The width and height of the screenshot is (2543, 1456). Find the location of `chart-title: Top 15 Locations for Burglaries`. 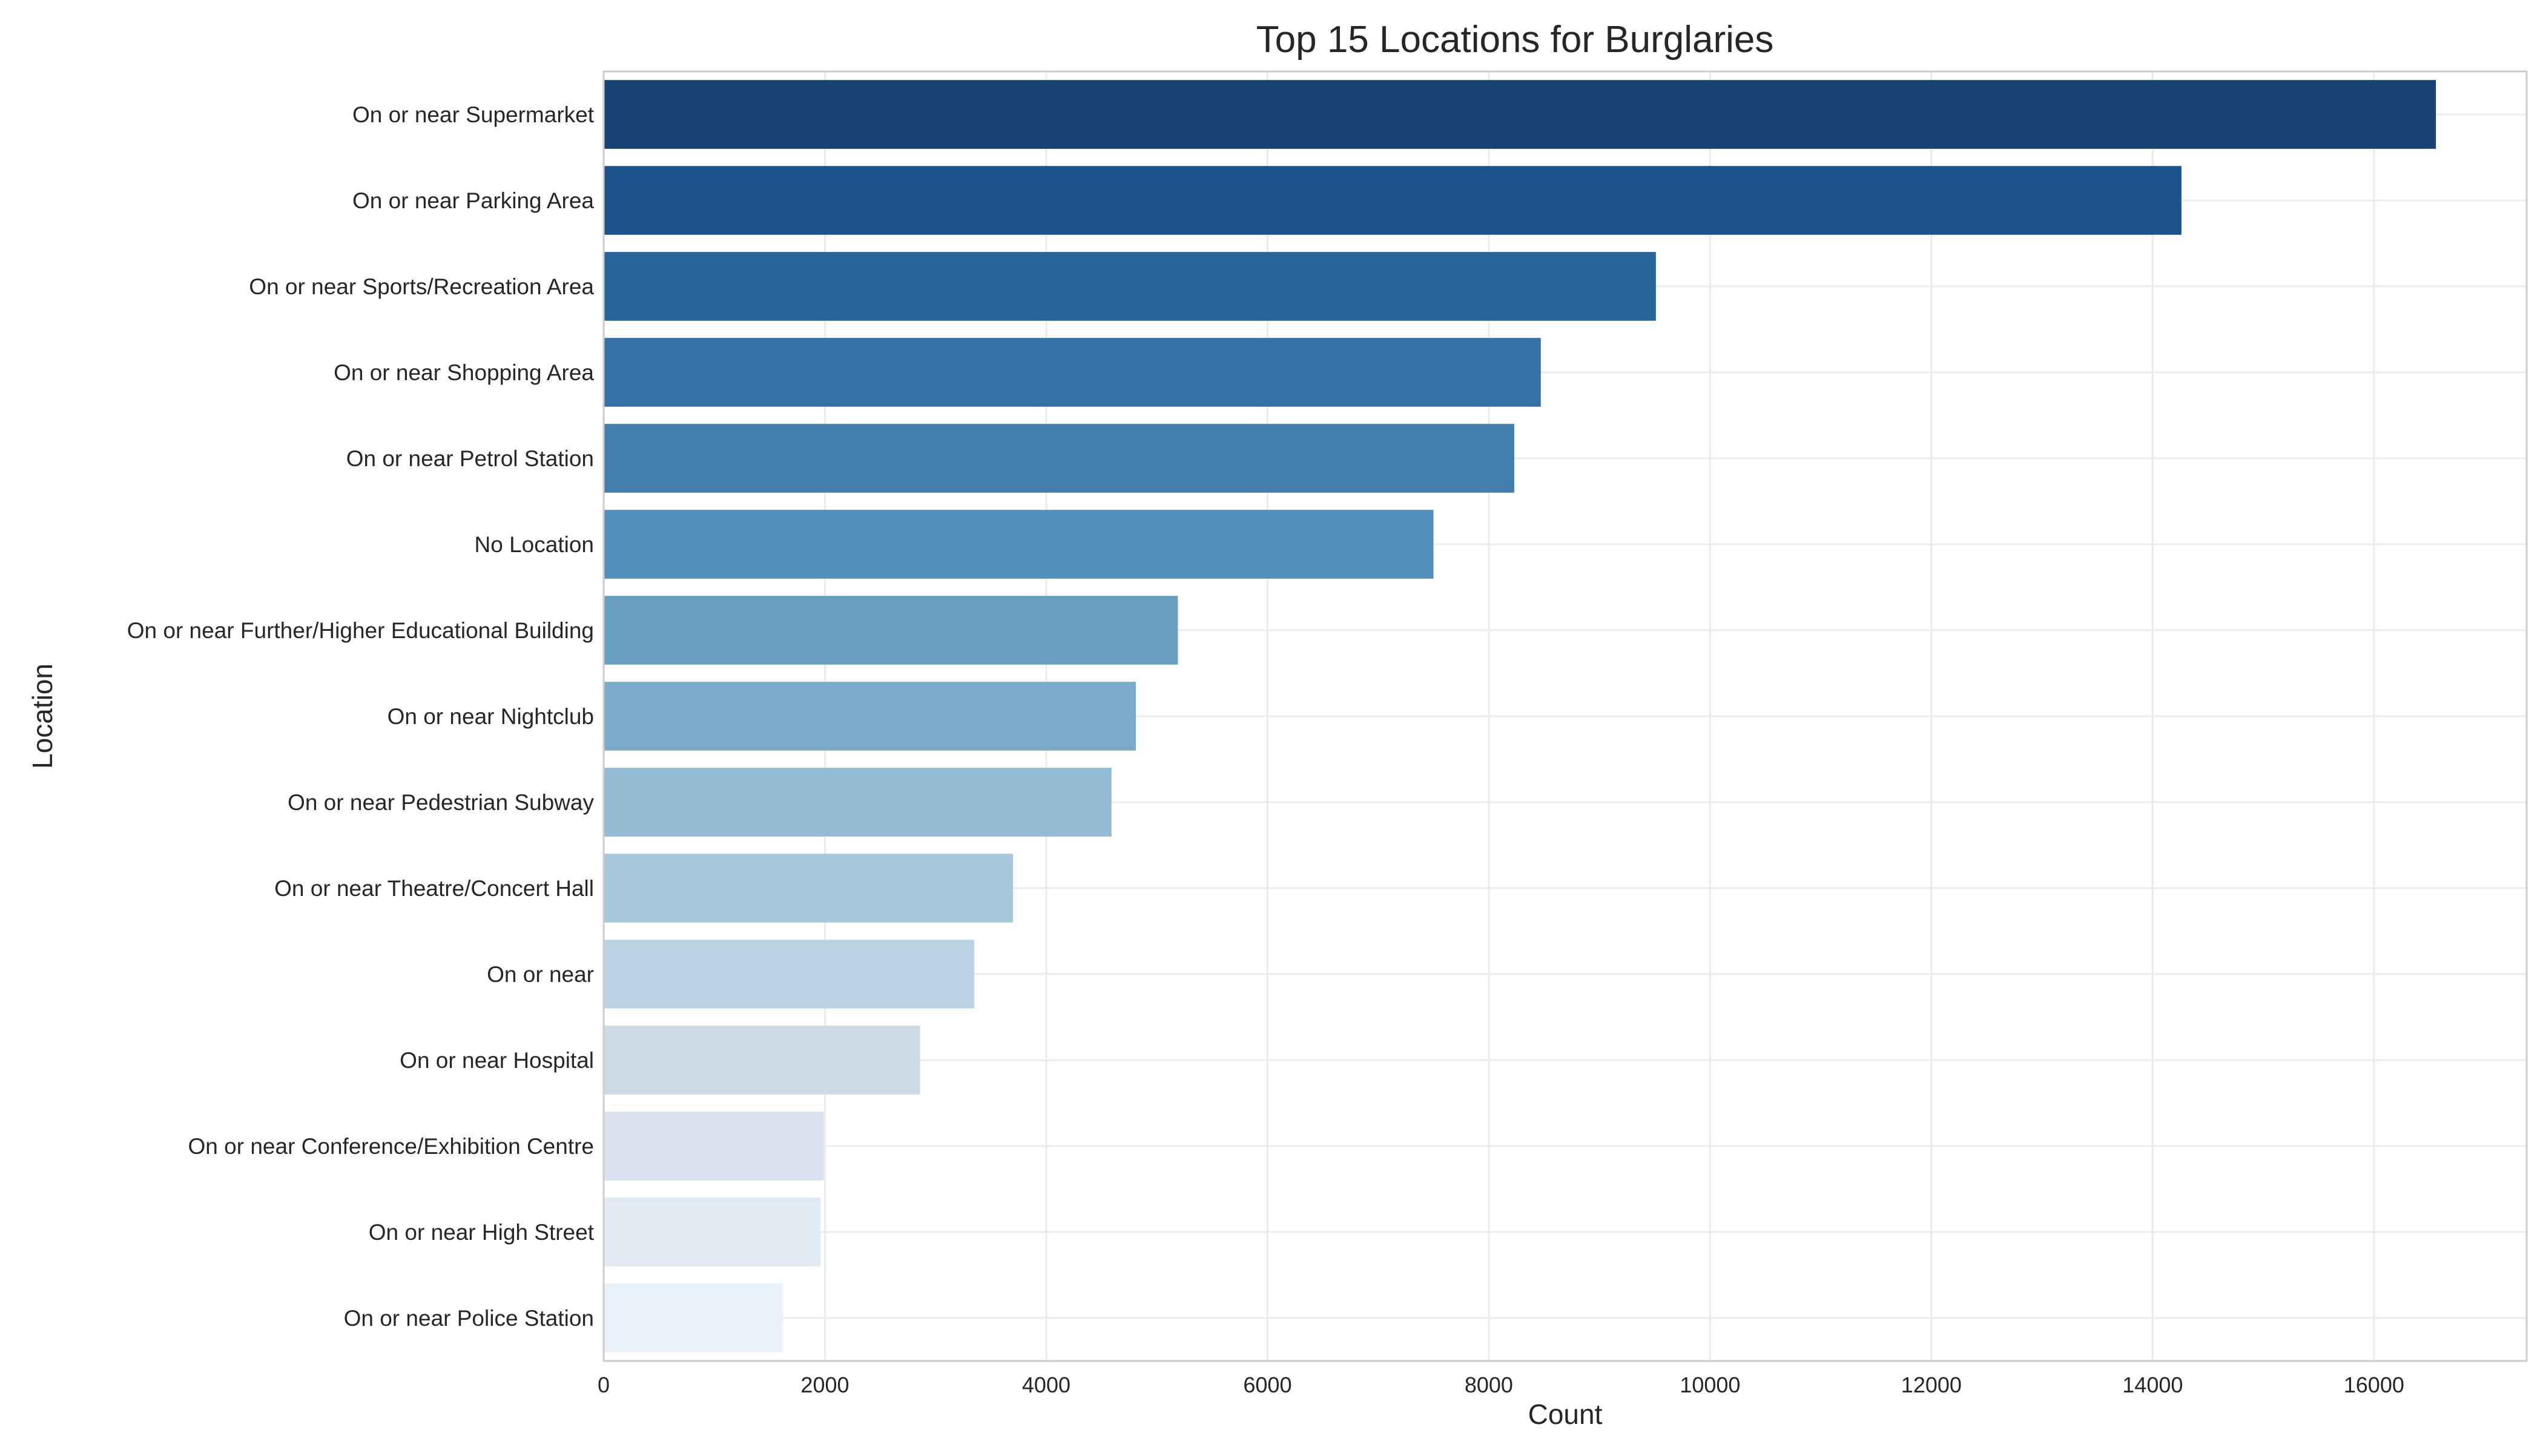

chart-title: Top 15 Locations for Burglaries is located at coordinates (1515, 40).